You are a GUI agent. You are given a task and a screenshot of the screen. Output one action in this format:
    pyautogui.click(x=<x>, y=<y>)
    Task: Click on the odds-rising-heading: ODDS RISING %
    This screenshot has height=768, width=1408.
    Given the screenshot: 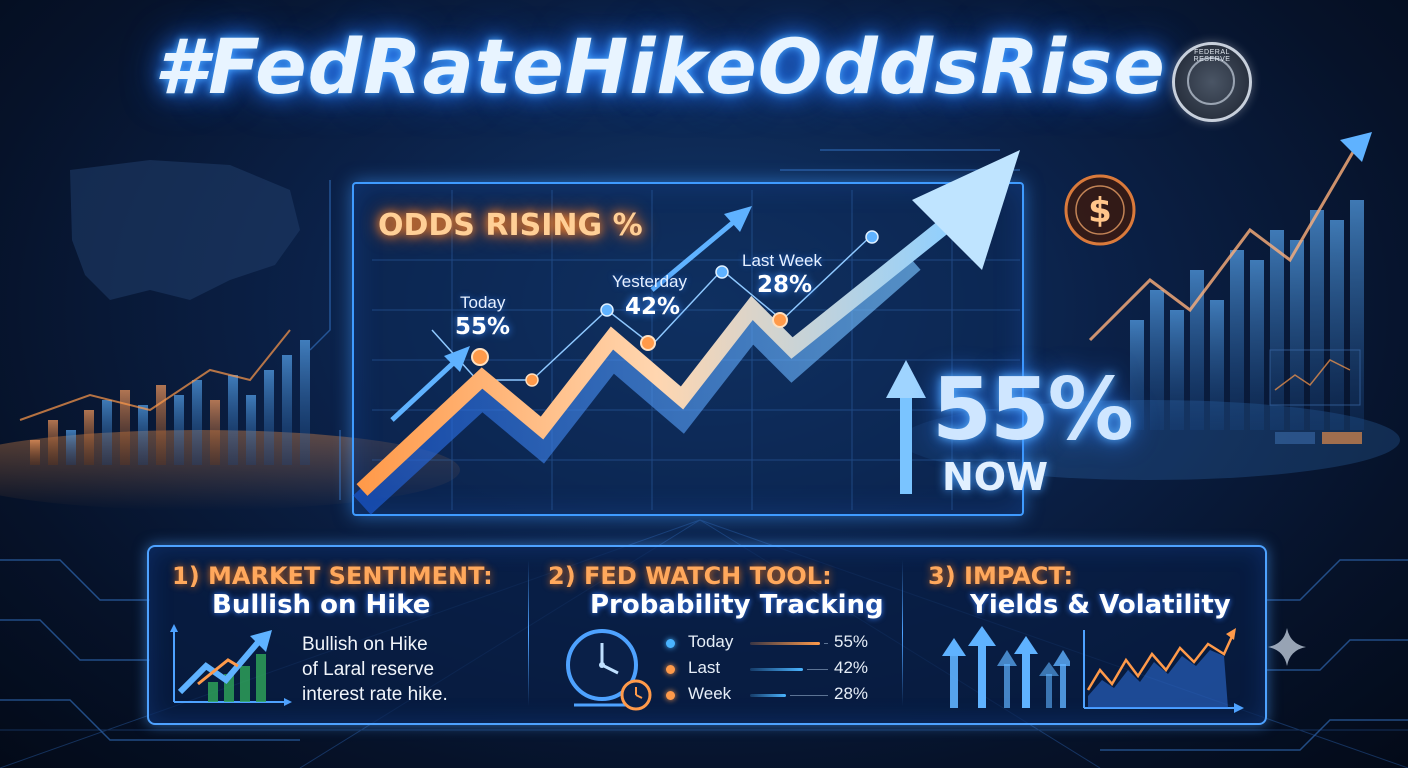 What is the action you would take?
    pyautogui.click(x=510, y=225)
    